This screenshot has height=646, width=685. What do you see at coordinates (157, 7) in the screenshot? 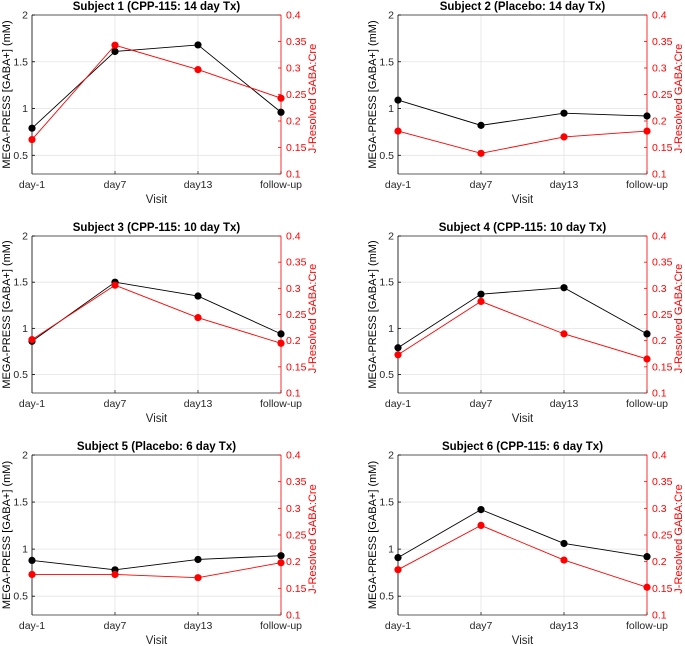
I see `chart-title: Subject 1 (CPP-115: 14 day Tx)` at bounding box center [157, 7].